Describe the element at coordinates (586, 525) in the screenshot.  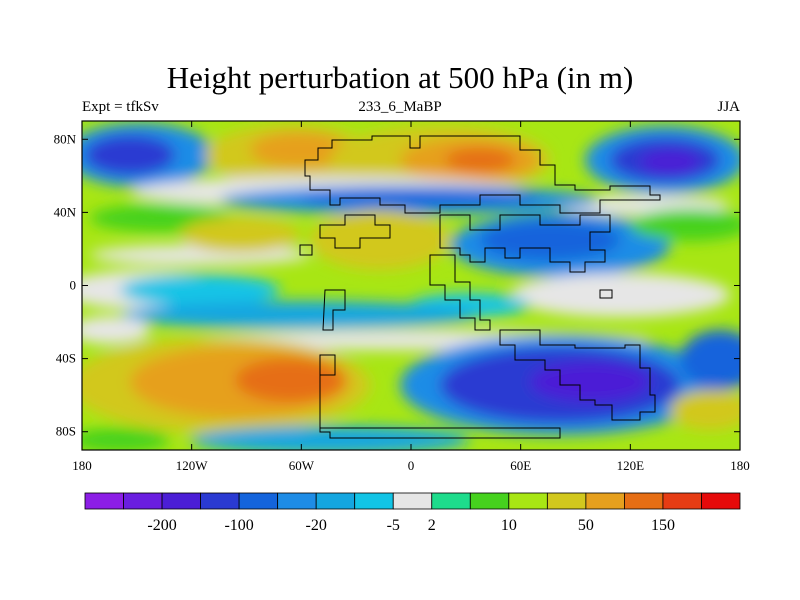
I see `colorbar-label: 50` at that location.